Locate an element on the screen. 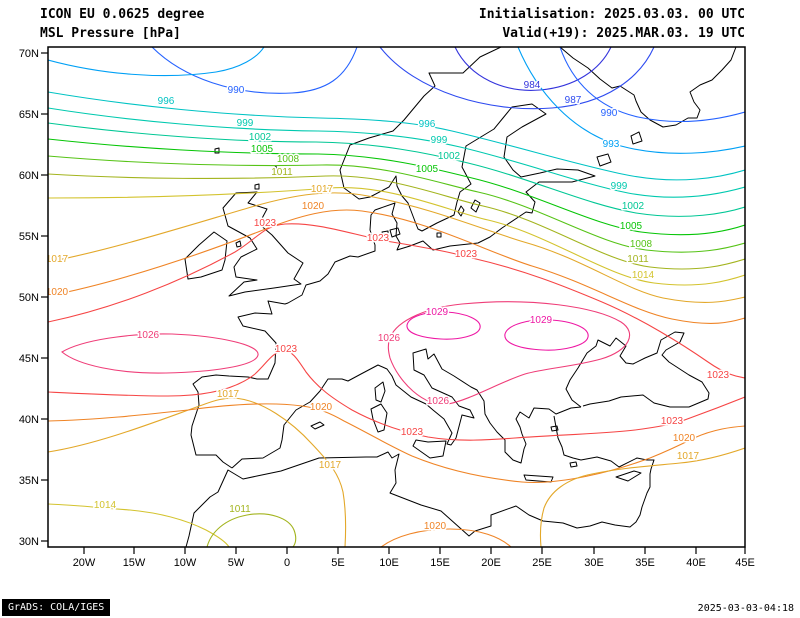 Image resolution: width=800 pixels, height=618 pixels. lat-label-30N: 30N is located at coordinates (29, 542).